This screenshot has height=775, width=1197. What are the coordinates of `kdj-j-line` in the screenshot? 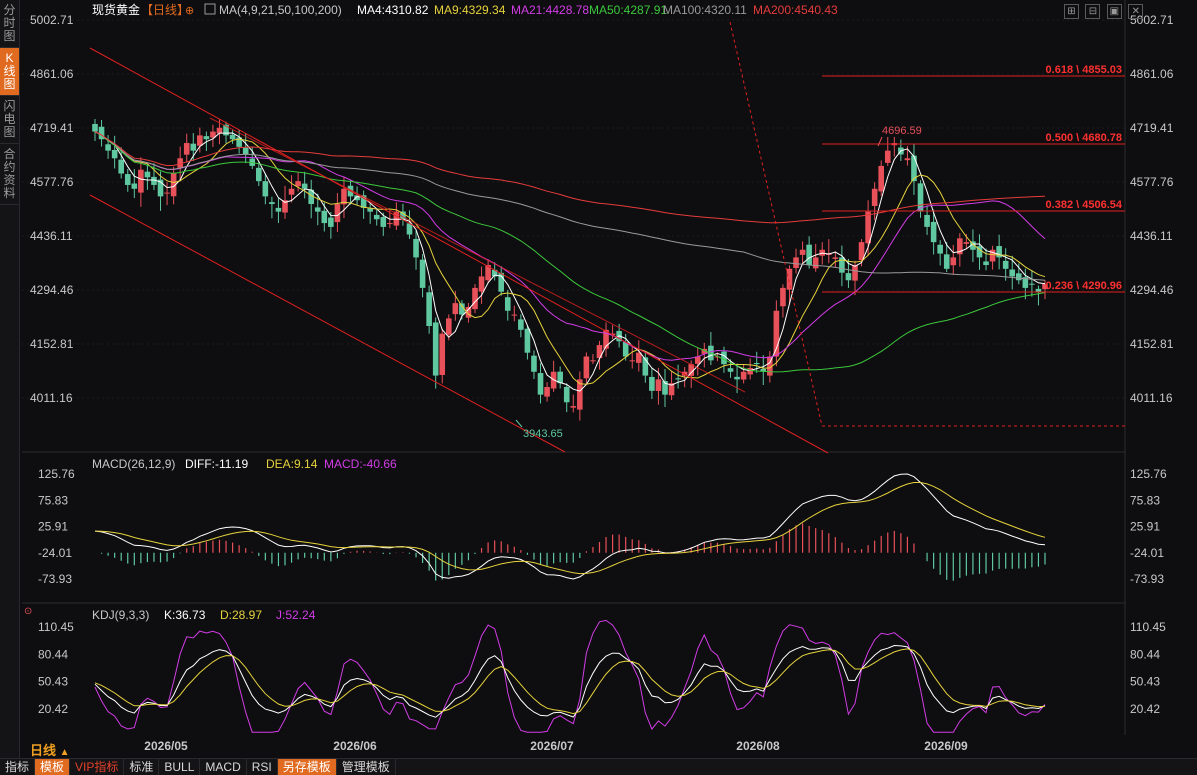 It's located at (570, 676).